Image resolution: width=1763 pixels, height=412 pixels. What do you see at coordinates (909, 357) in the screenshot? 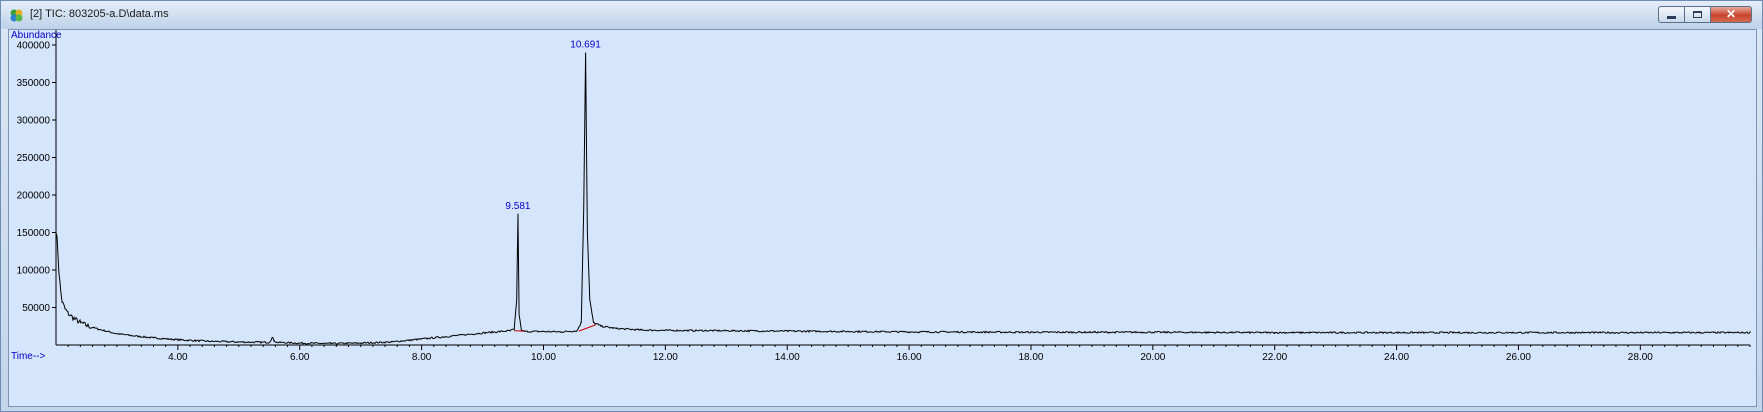
I see `x-tick-label: 16.00` at bounding box center [909, 357].